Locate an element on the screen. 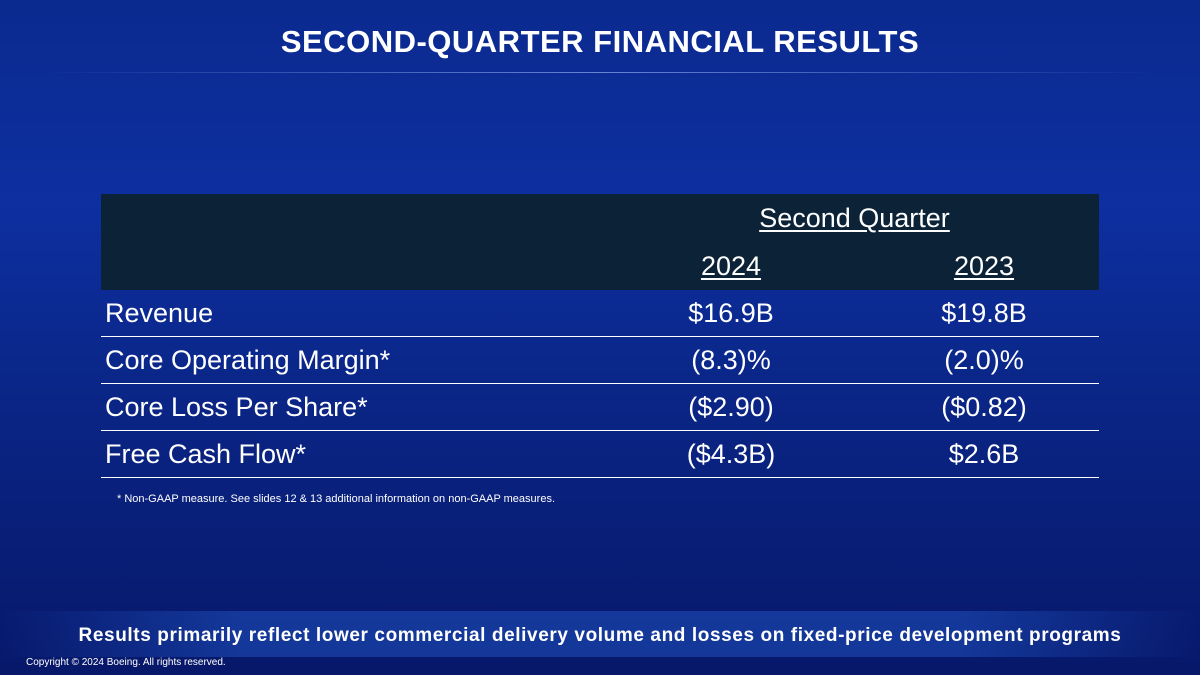 The image size is (1200, 675). table-row: Core Operating Margin* (8.3)% (2.0)% is located at coordinates (600, 360).